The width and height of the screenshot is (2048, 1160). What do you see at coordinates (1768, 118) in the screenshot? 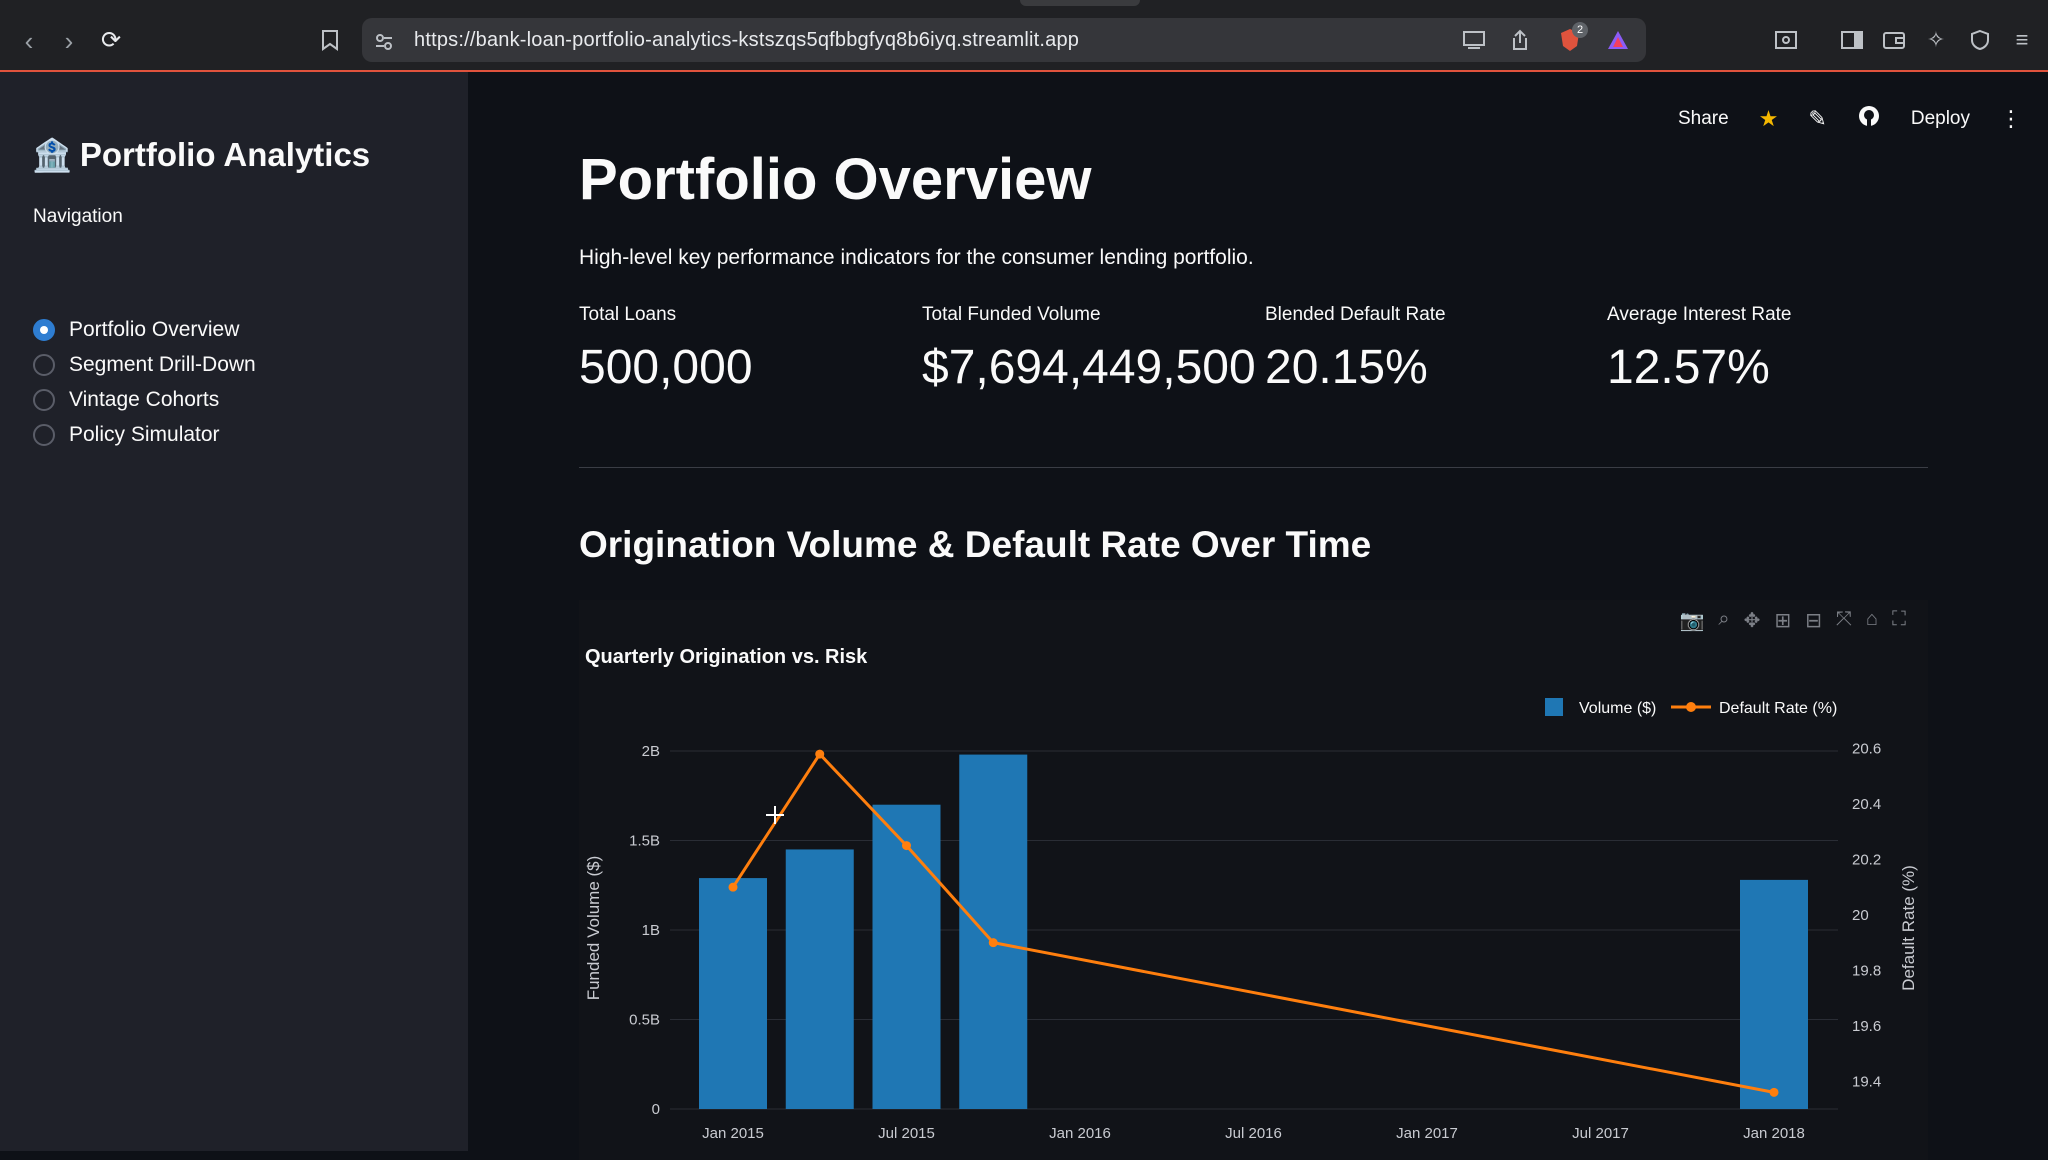
I see `star-icon: ★` at bounding box center [1768, 118].